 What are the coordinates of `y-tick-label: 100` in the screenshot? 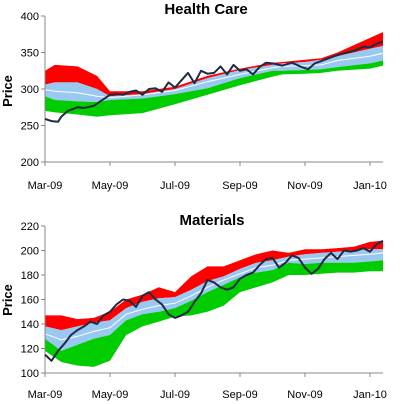 It's located at (30, 374).